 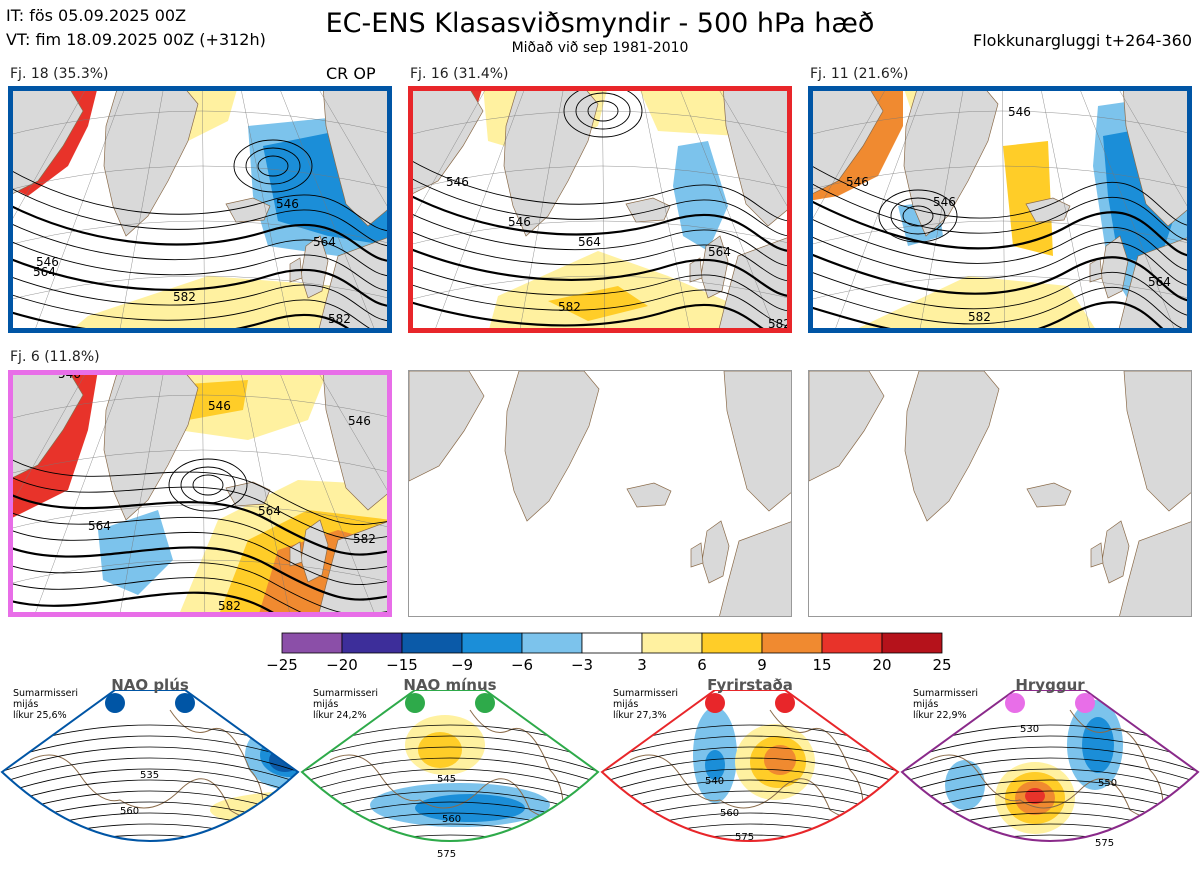 What do you see at coordinates (462, 665) in the screenshot?
I see `colorbar-tick-label: −9` at bounding box center [462, 665].